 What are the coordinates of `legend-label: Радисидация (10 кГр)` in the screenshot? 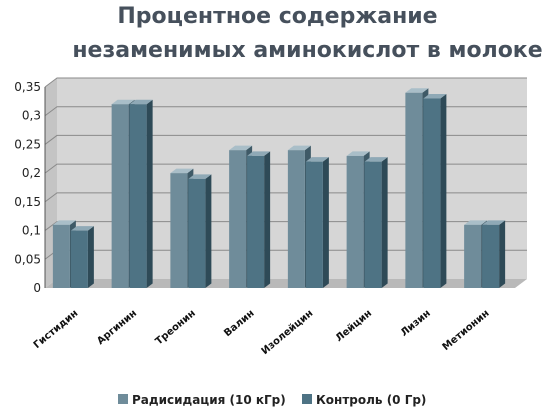 It's located at (209, 400).